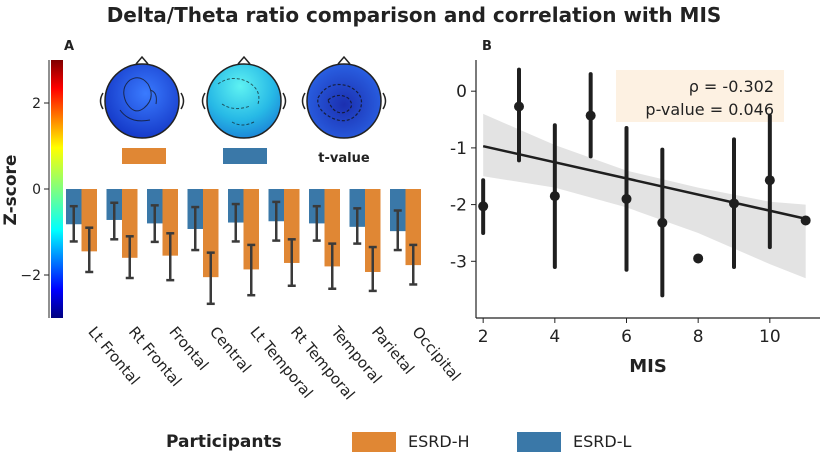 This screenshot has height=459, width=829. Describe the element at coordinates (398, 442) in the screenshot. I see `participants-legend: Participants ESRD-H ESRD-L` at that location.